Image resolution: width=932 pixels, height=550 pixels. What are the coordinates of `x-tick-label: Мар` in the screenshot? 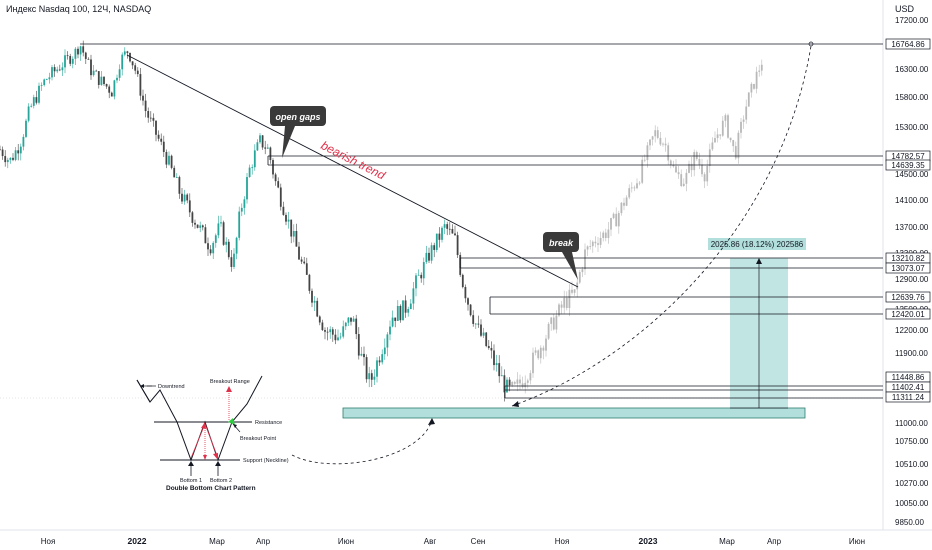 It's located at (217, 541).